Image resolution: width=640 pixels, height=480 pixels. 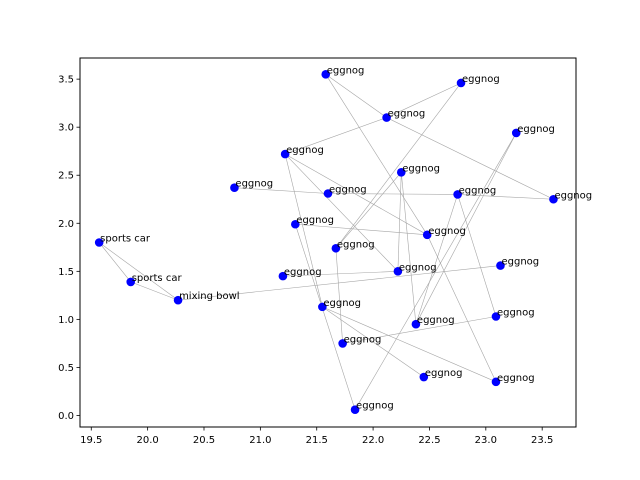 I want to click on y-tick-label: 1.0, so click(x=66, y=320).